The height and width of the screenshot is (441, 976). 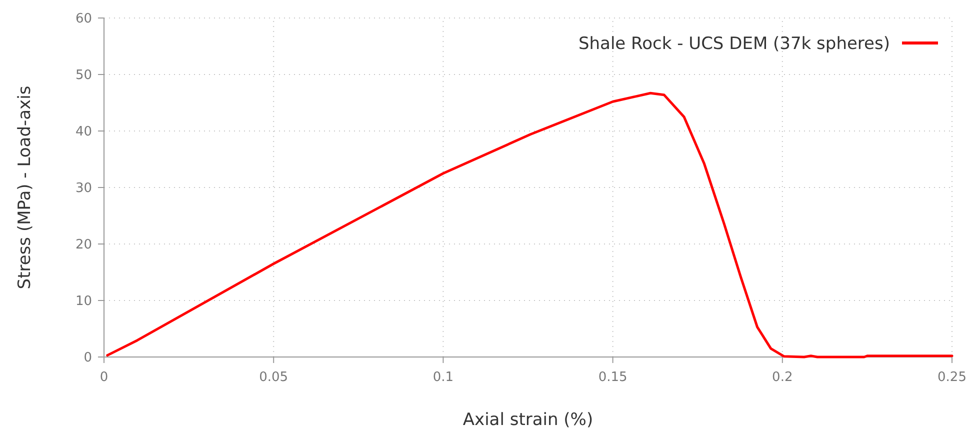 I want to click on x-axis-title: Axial strain (%), so click(x=528, y=420).